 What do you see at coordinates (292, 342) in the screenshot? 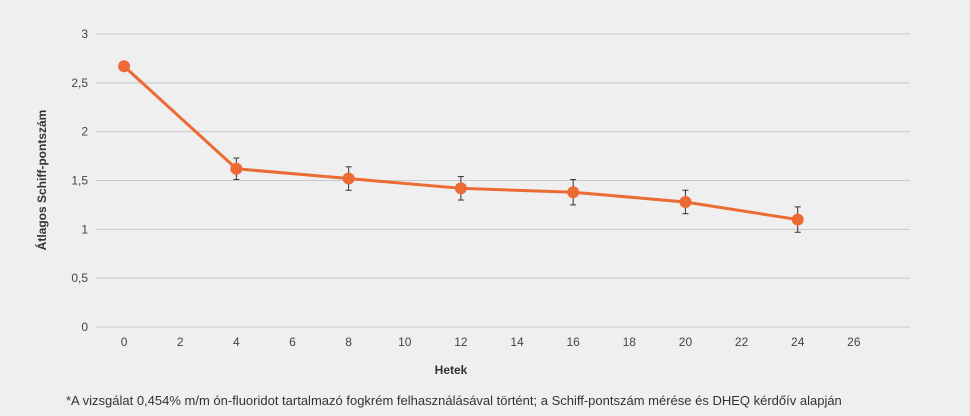
I see `x-tick-label: 6` at bounding box center [292, 342].